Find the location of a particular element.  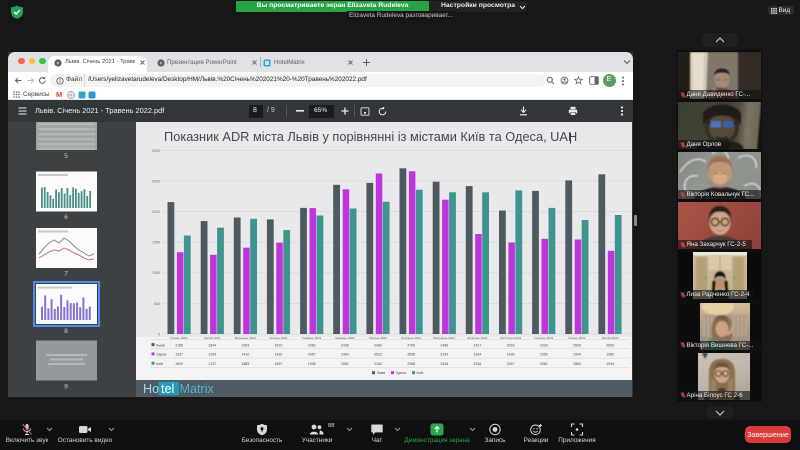

svg-text: 3000 is located at coordinates (156, 151).